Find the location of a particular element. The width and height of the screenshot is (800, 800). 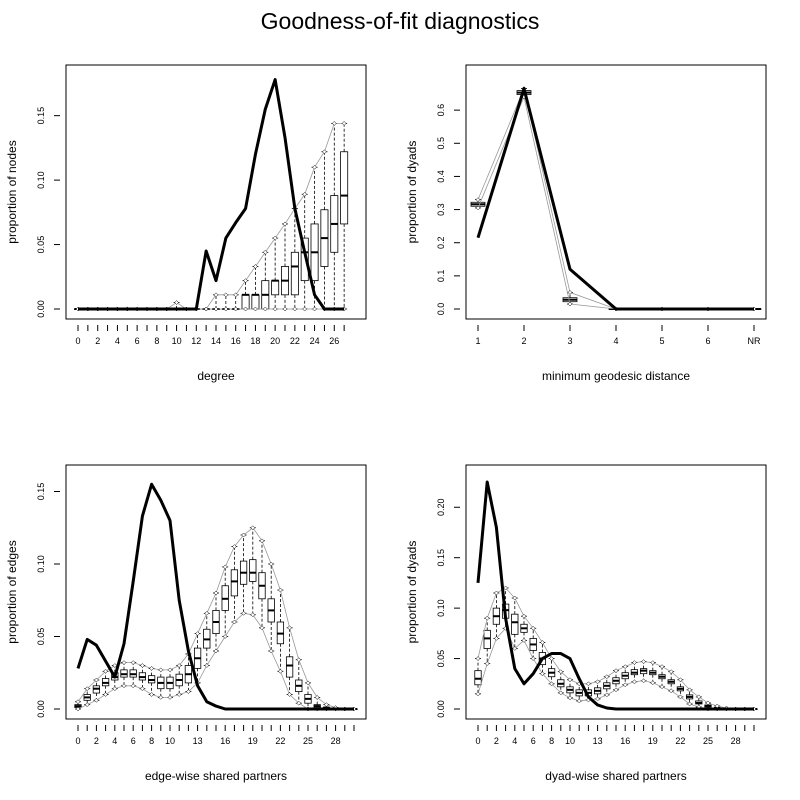

x-tick-label: 16 is located at coordinates (225, 741).